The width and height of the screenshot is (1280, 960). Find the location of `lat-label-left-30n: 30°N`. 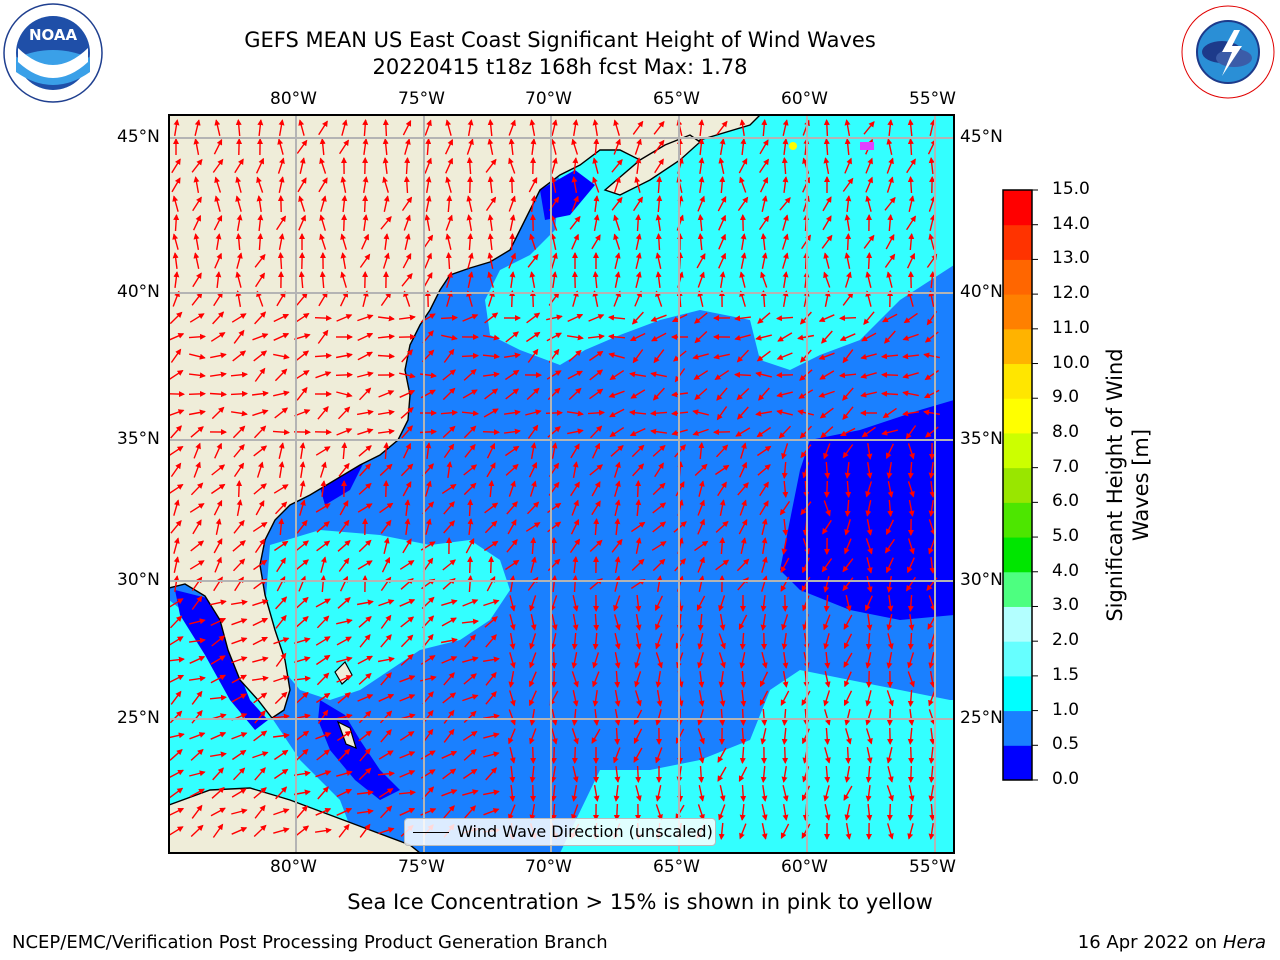

lat-label-left-30n: 30°N is located at coordinates (138, 580).